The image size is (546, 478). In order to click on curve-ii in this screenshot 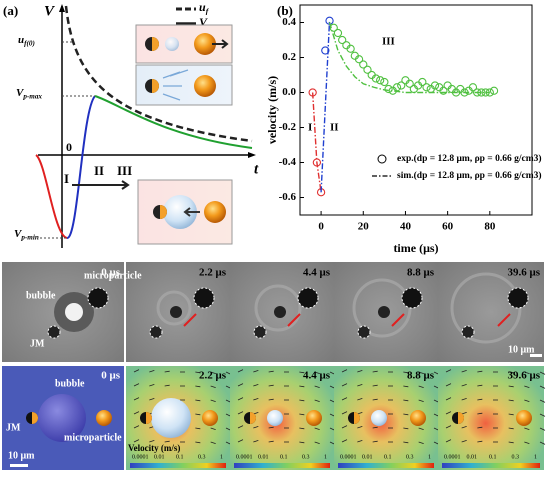, I will do `click(81, 167)`.